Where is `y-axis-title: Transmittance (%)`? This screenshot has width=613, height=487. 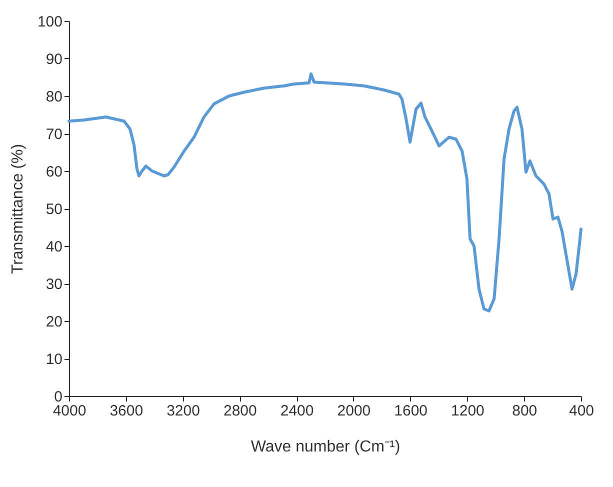 y-axis-title: Transmittance (%) is located at coordinates (17, 209).